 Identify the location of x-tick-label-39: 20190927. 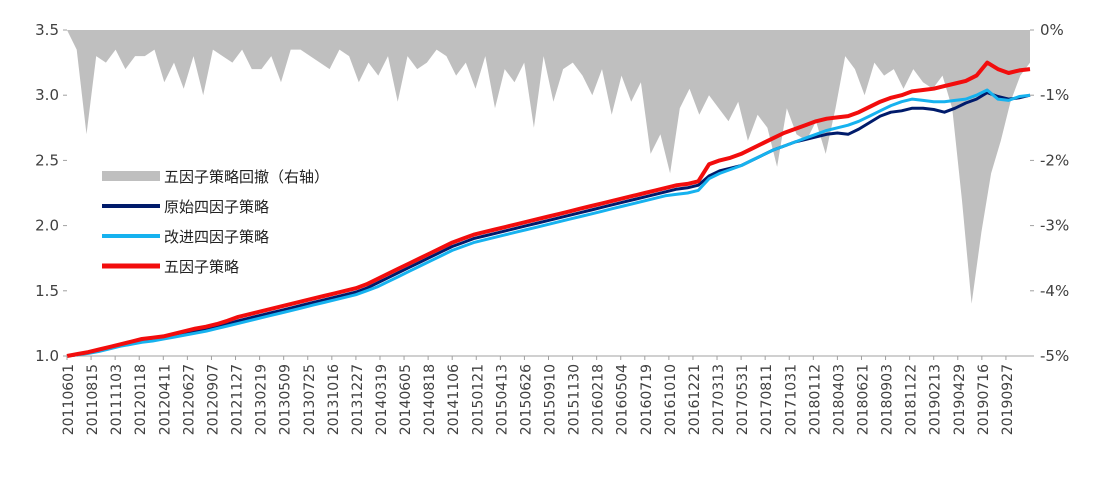
(1008, 399).